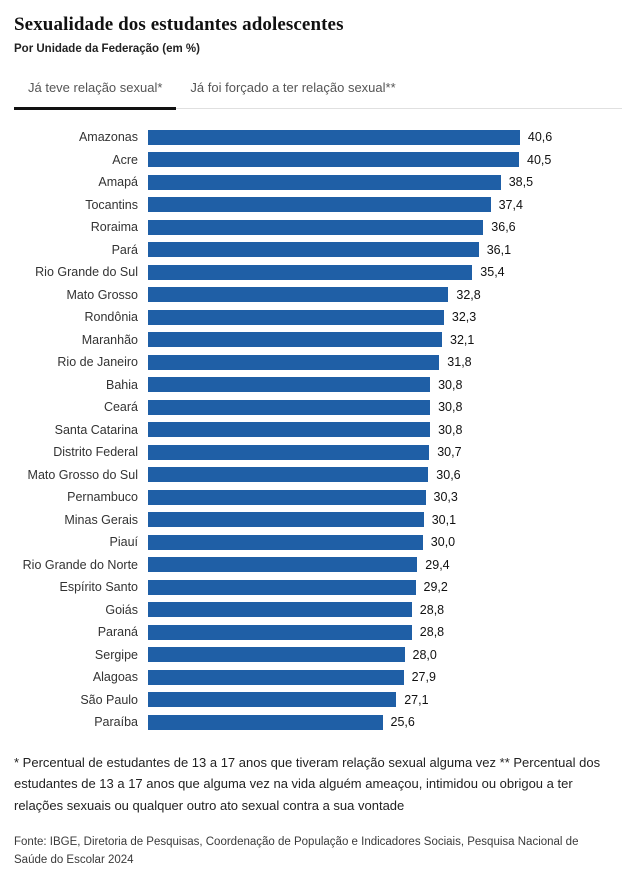 Image resolution: width=636 pixels, height=870 pixels. What do you see at coordinates (448, 474) in the screenshot?
I see `value-label: 30,6` at bounding box center [448, 474].